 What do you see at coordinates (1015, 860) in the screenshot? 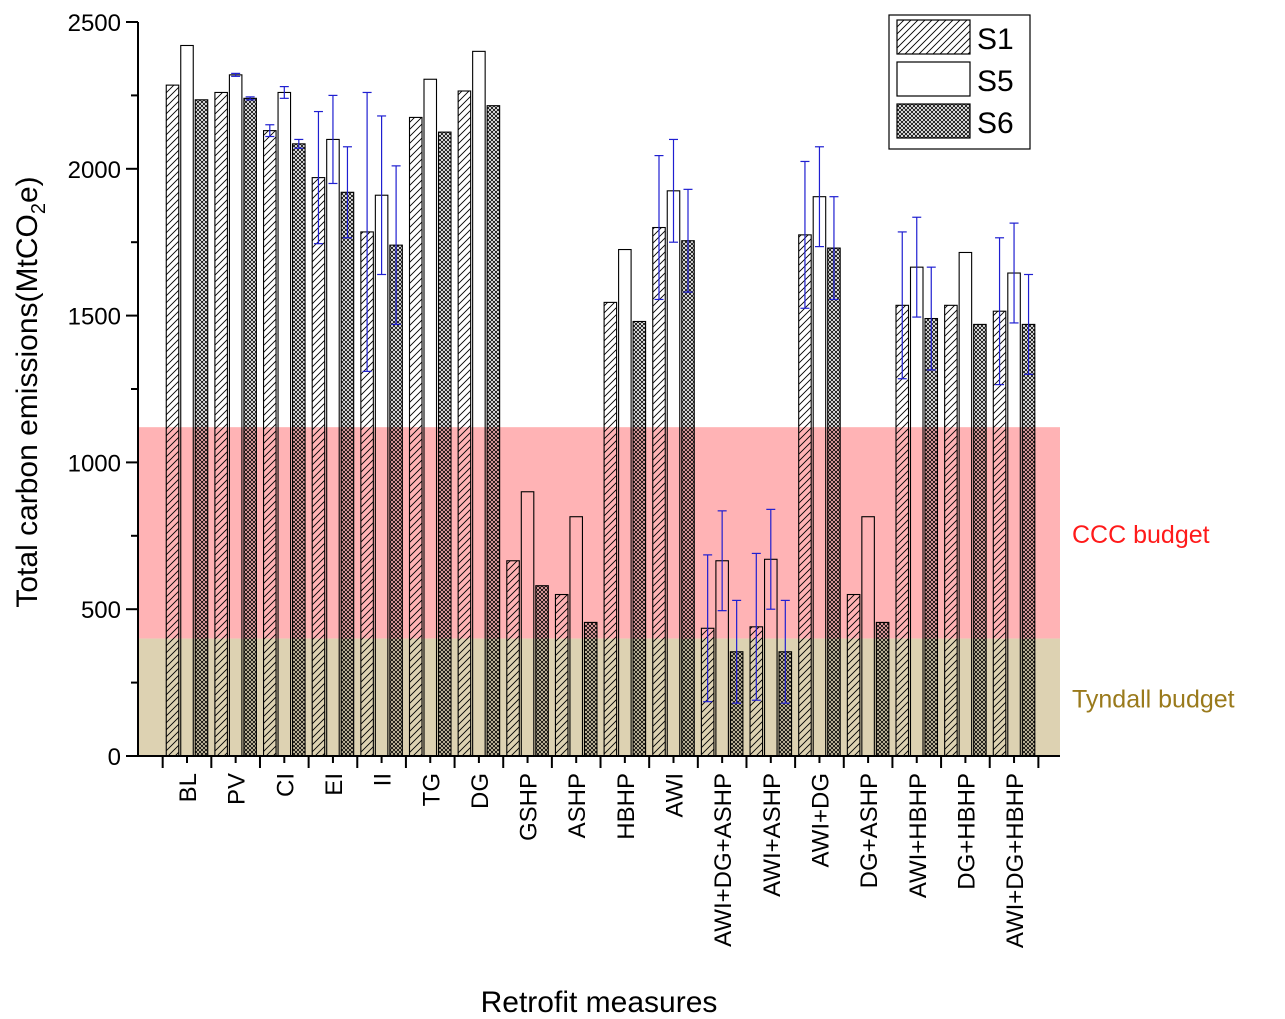
I see `x-tick-label: AWI+DG+HBHP` at bounding box center [1015, 860].